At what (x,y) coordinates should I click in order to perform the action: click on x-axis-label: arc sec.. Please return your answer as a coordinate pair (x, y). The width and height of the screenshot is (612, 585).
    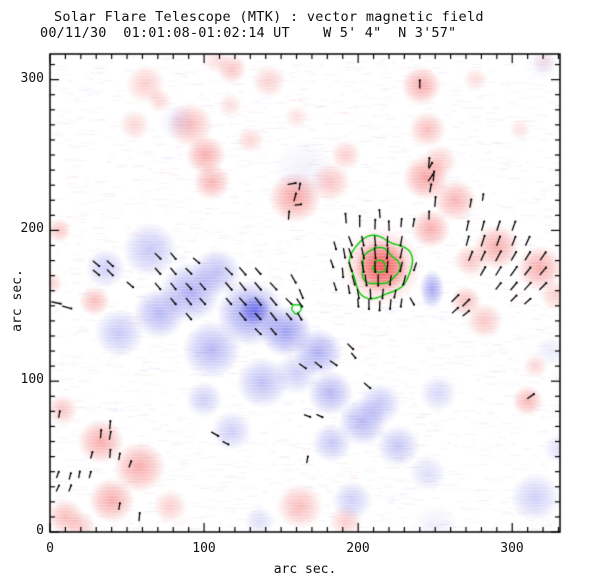
    Looking at the image, I should click on (305, 569).